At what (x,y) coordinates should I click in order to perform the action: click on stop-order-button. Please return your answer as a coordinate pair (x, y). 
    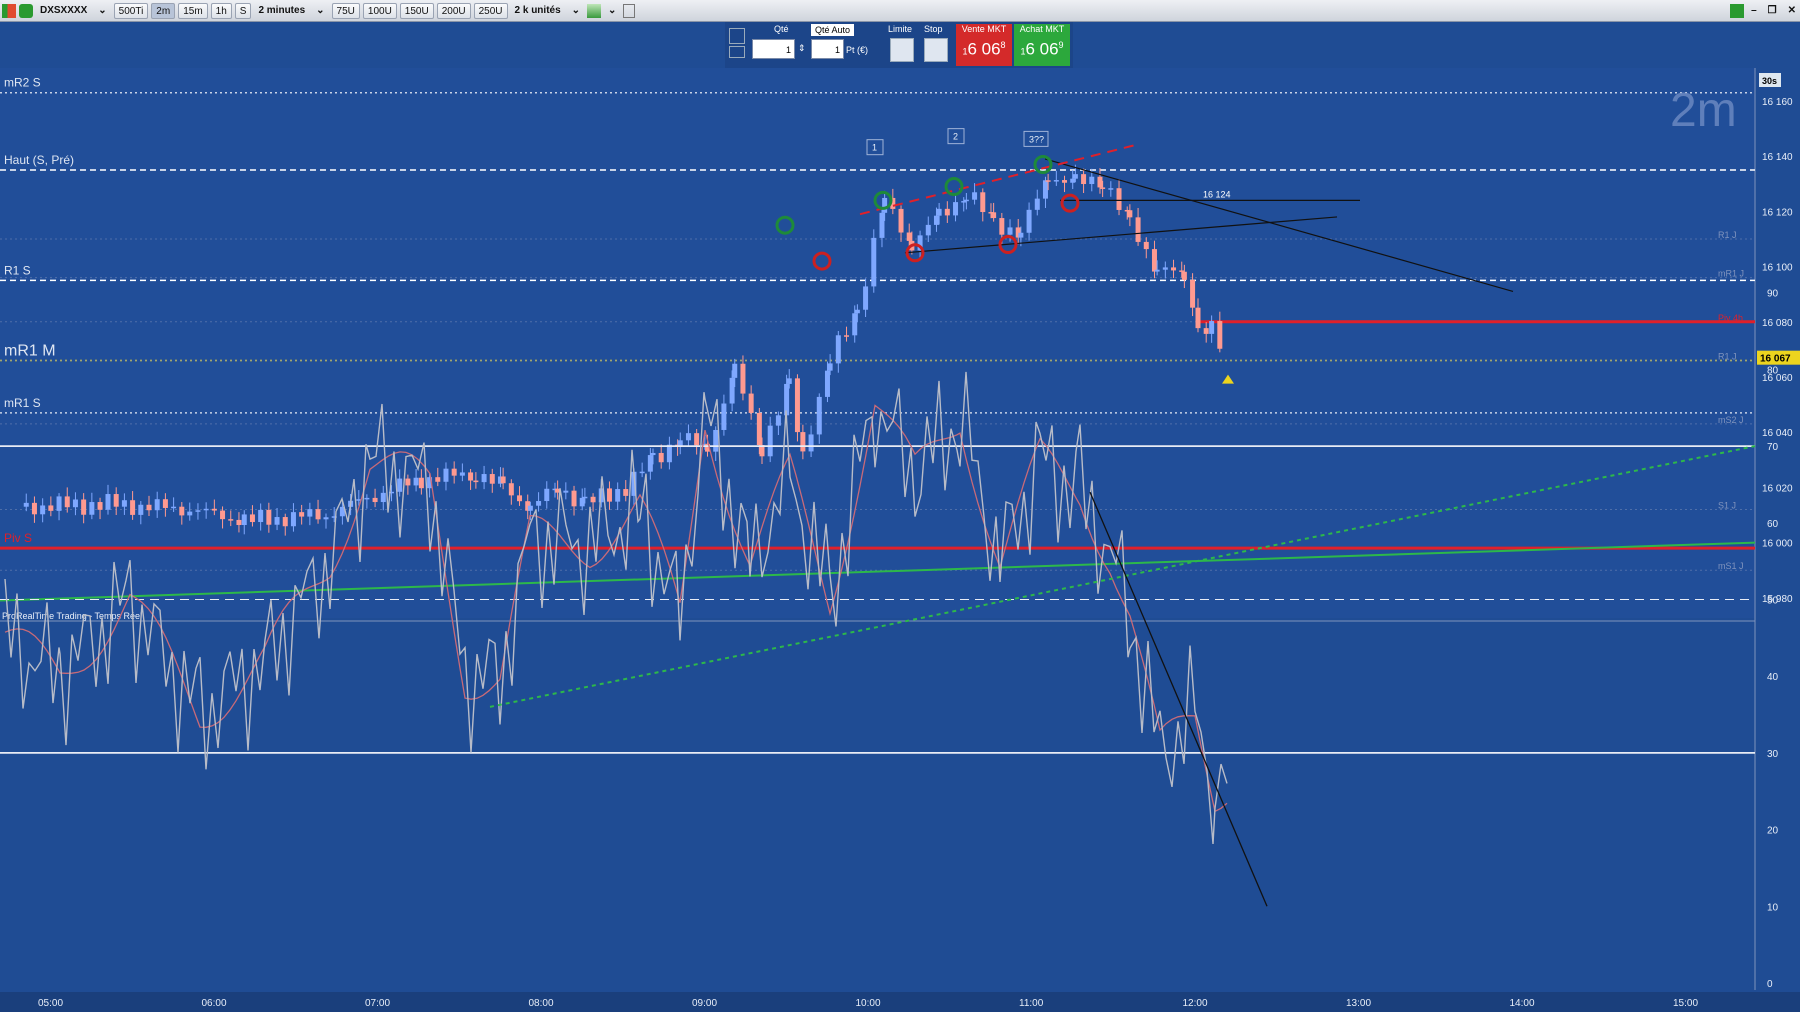
    Looking at the image, I should click on (936, 50).